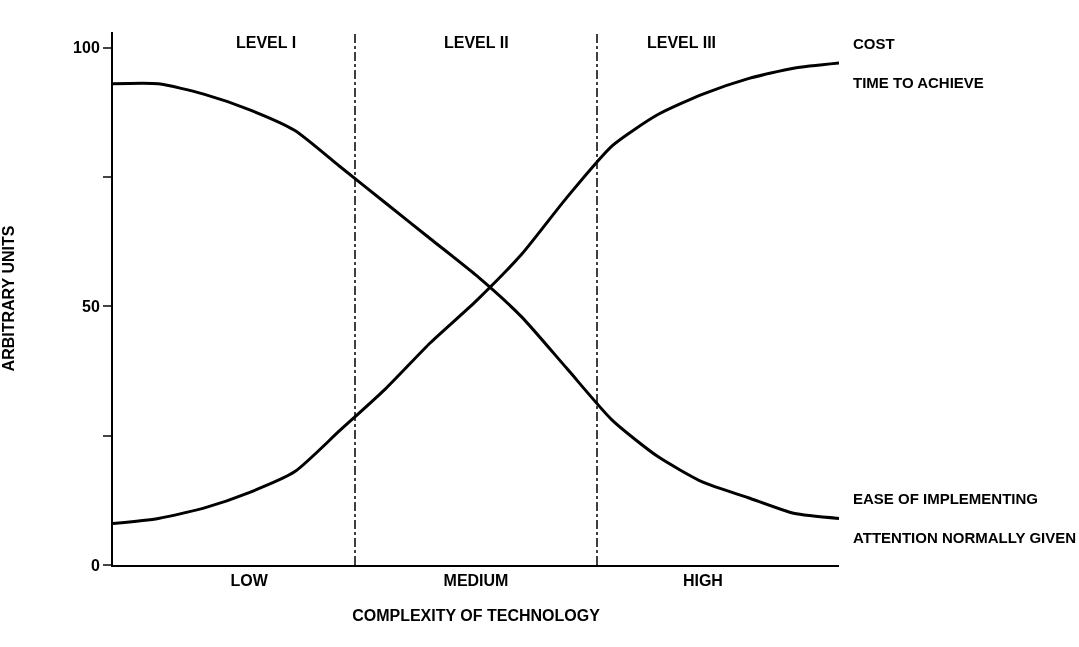 Image resolution: width=1079 pixels, height=647 pixels. I want to click on y-axis-title: ARBITRARY UNITS, so click(8, 298).